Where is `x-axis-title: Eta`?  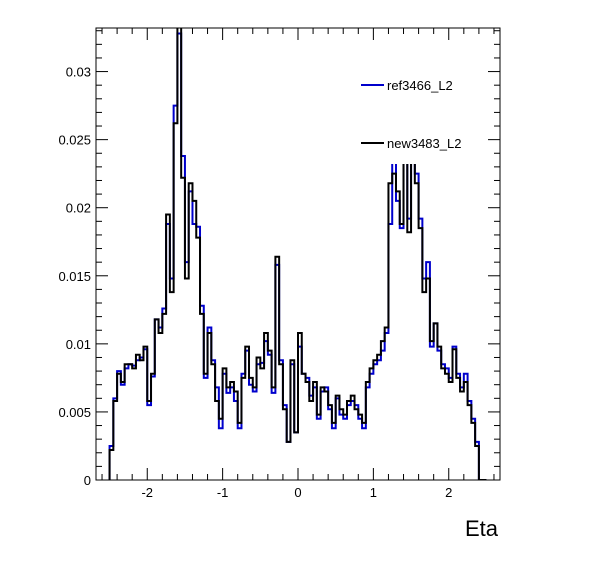 x-axis-title: Eta is located at coordinates (482, 528).